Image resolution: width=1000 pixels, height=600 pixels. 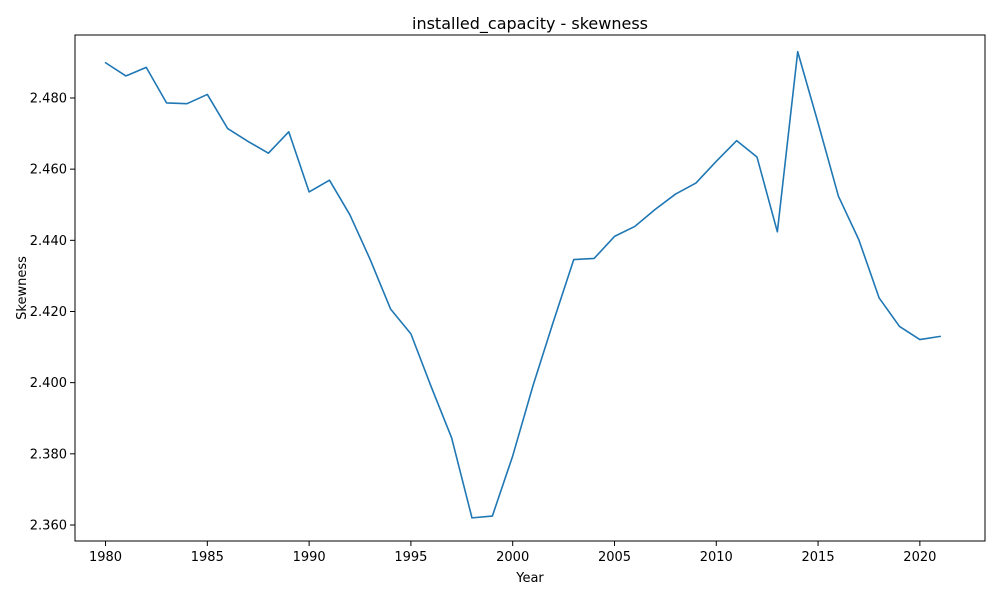 I want to click on x-axis-label: Year, so click(x=529, y=578).